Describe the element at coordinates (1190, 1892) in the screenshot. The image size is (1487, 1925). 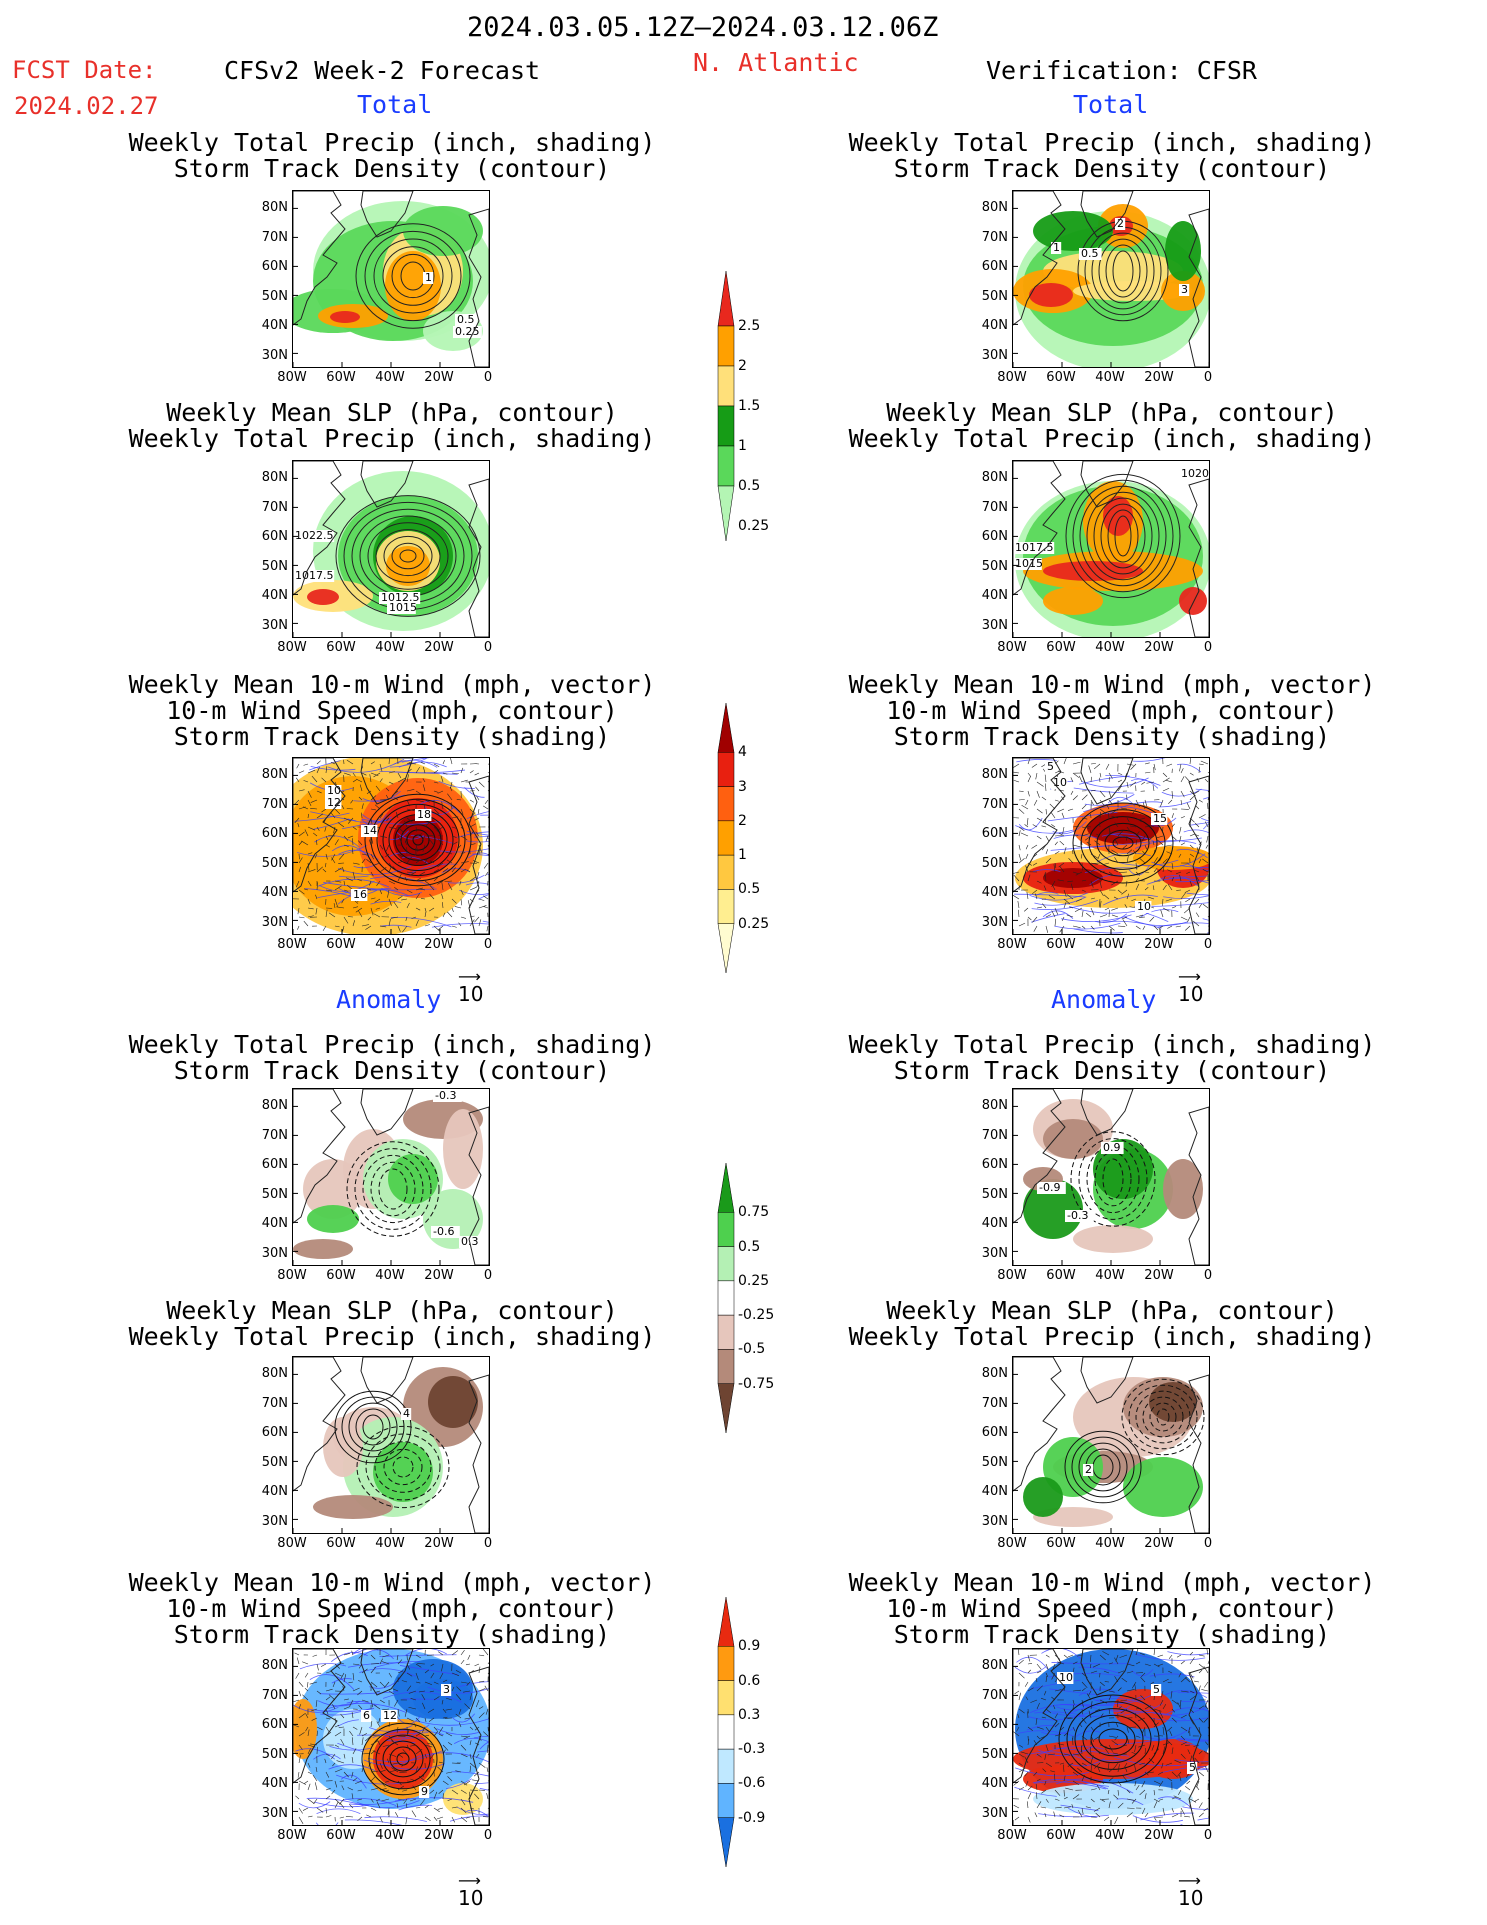
I see `vector-reference: ⟶ 10` at that location.